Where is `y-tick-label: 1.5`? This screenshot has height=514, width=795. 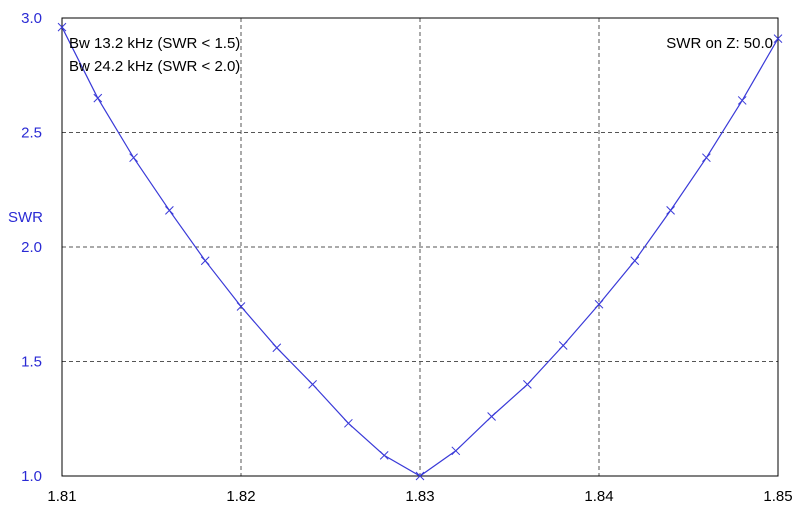
y-tick-label: 1.5 is located at coordinates (31, 362).